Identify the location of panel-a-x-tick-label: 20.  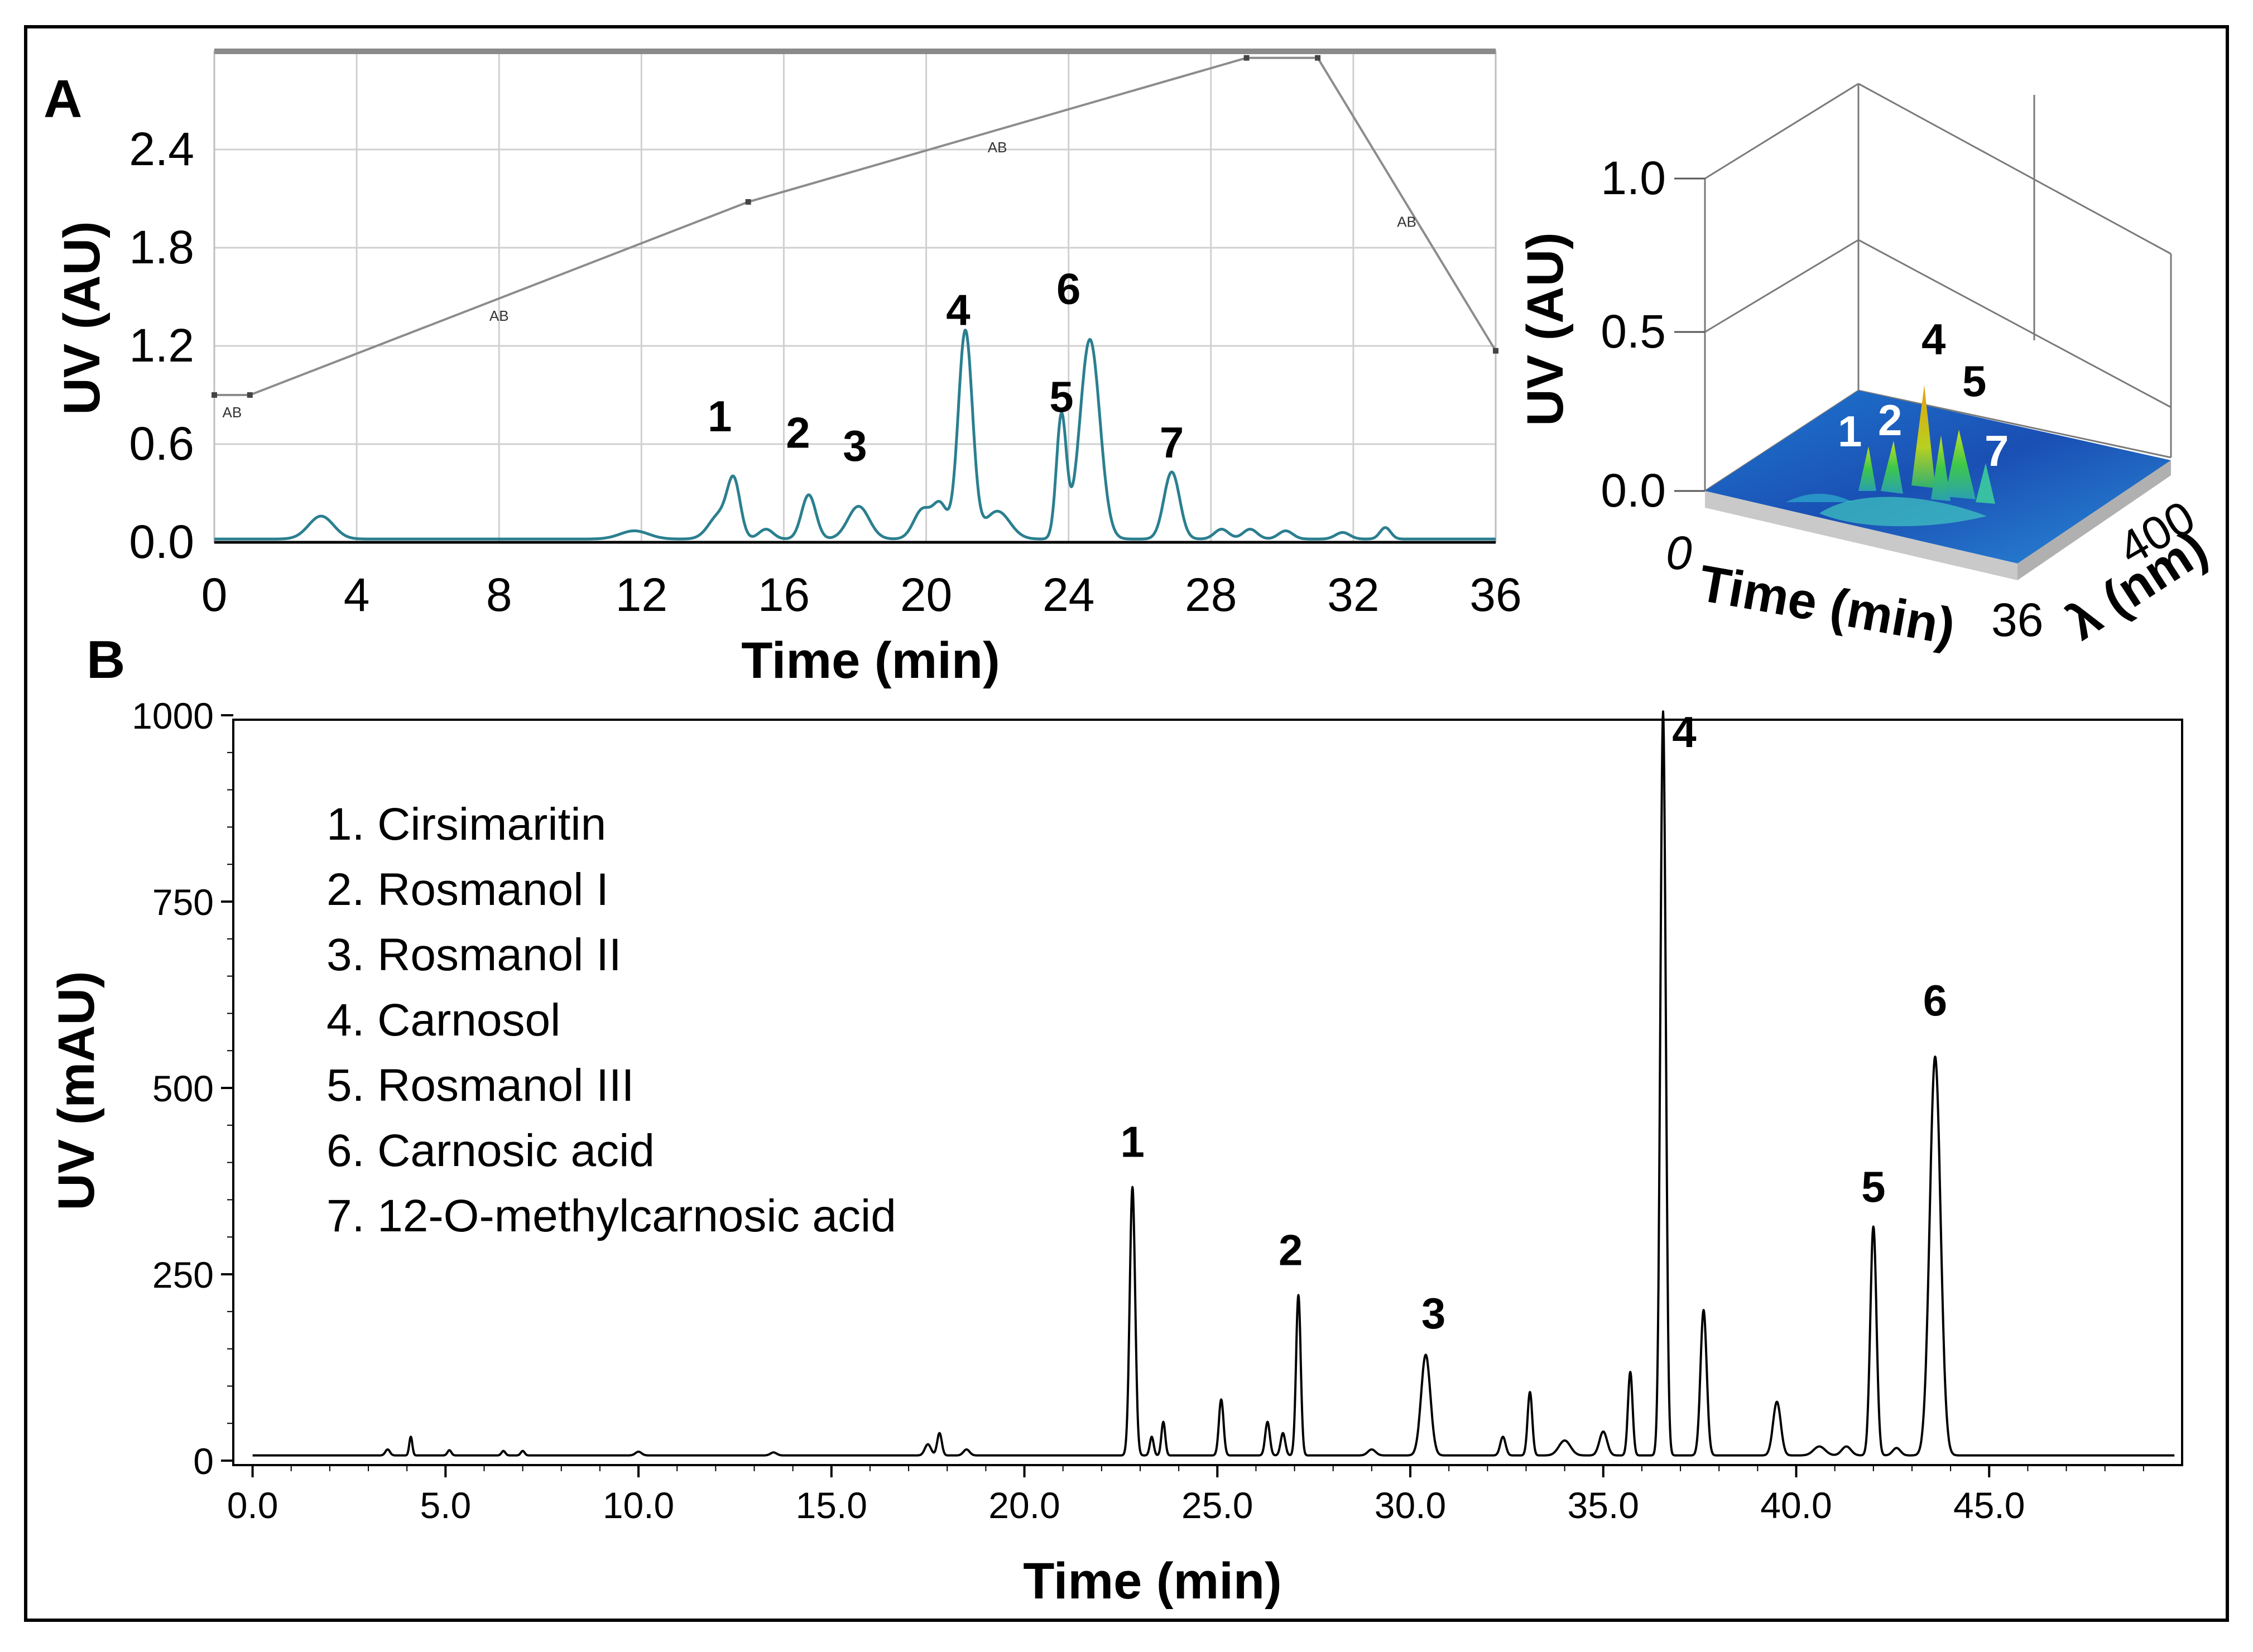
(926, 595).